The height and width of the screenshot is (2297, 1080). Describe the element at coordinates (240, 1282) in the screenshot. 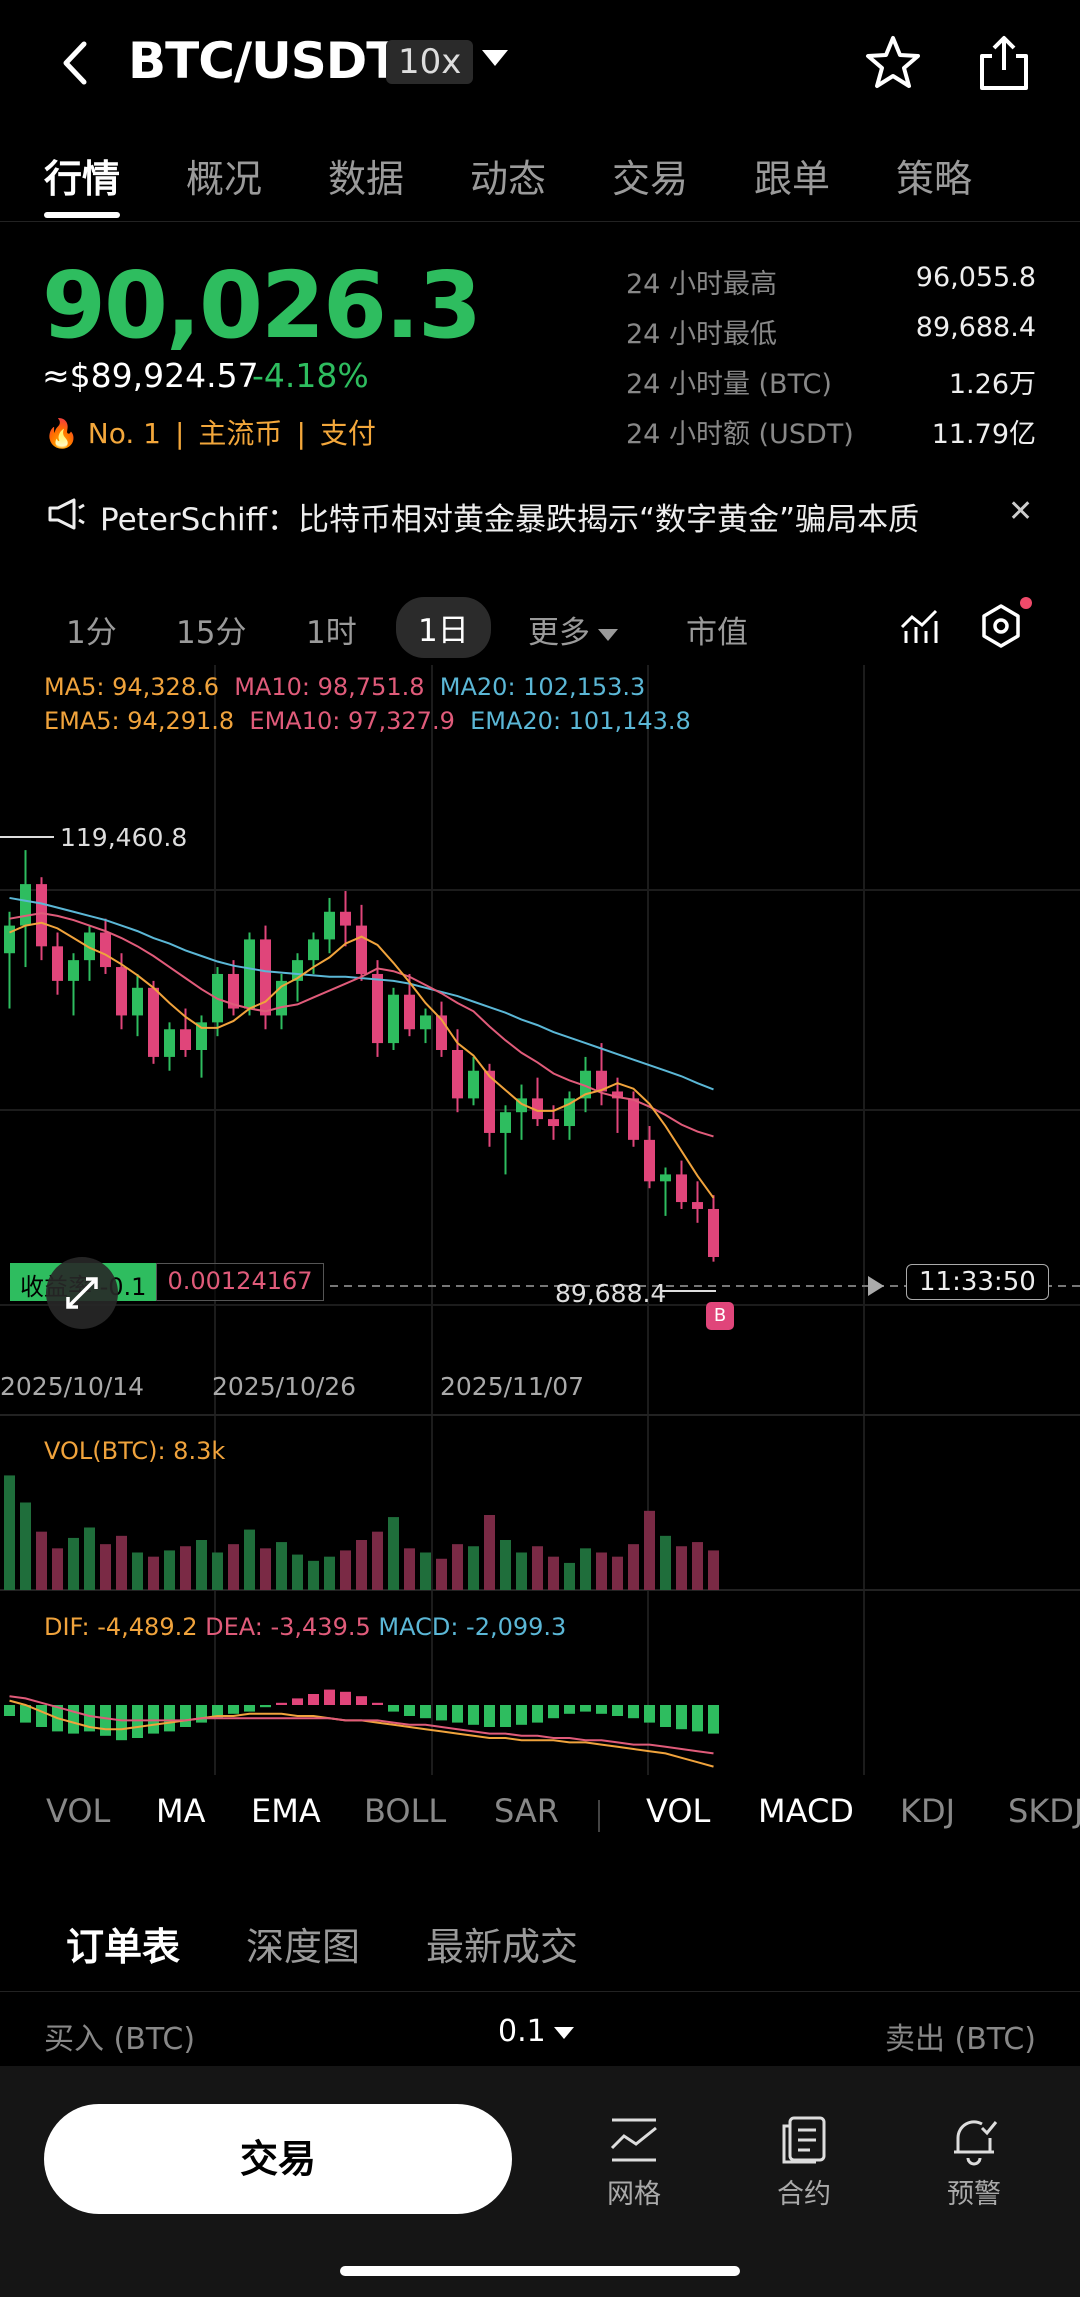

I see `position-size: 0.00124167` at that location.